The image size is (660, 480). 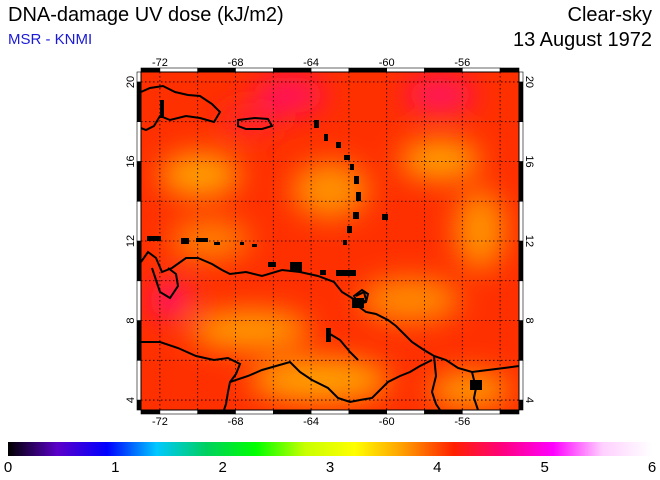 I want to click on colorbar-tick-label: 4, so click(x=437, y=467).